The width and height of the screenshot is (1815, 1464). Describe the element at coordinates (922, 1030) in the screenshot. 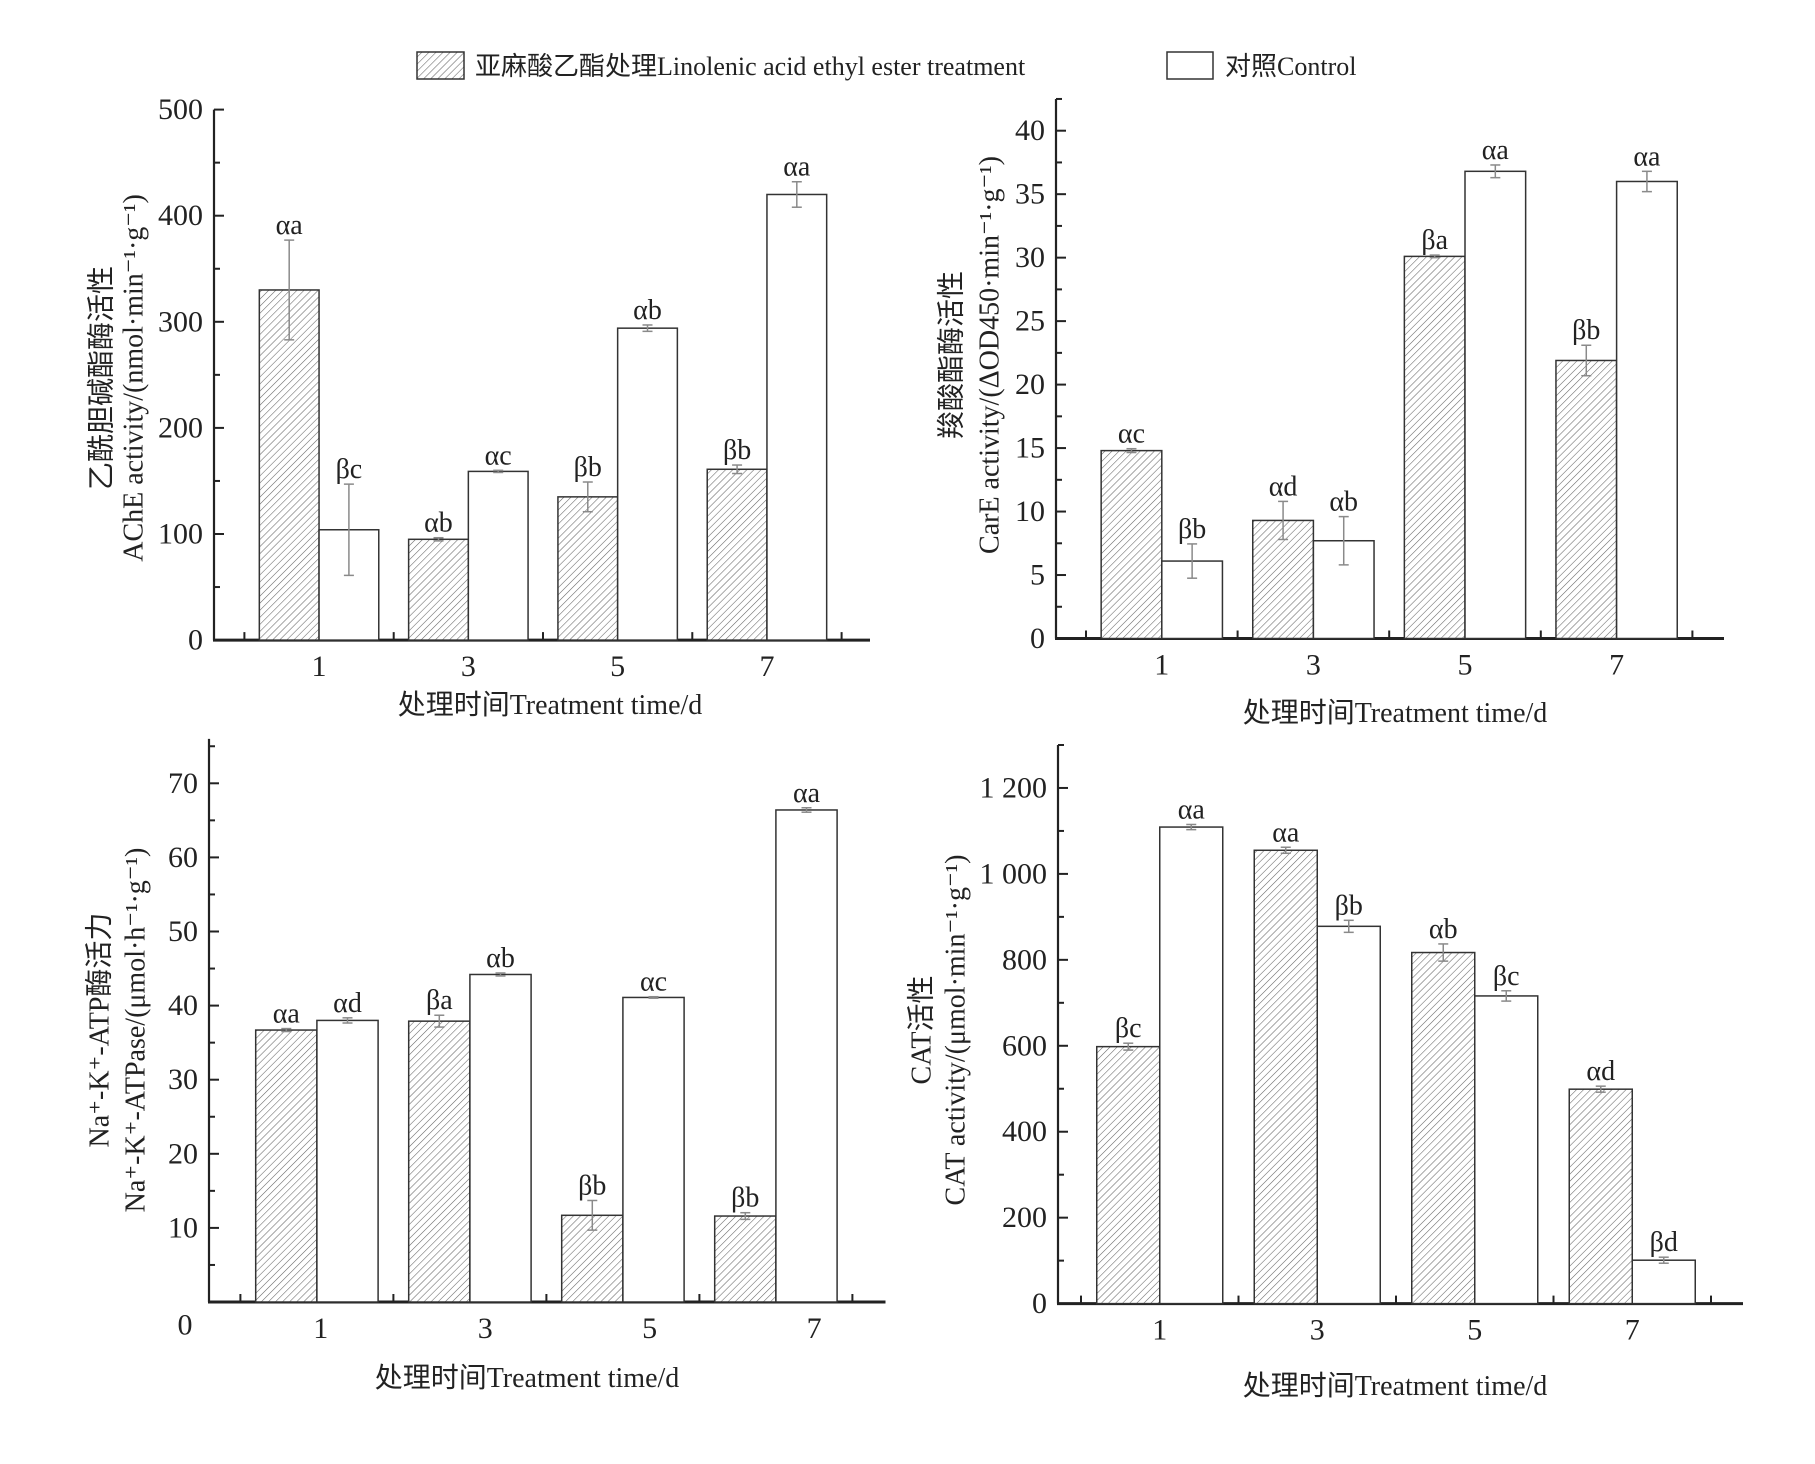

I see `y-axis-title-cn: CAT活性` at that location.